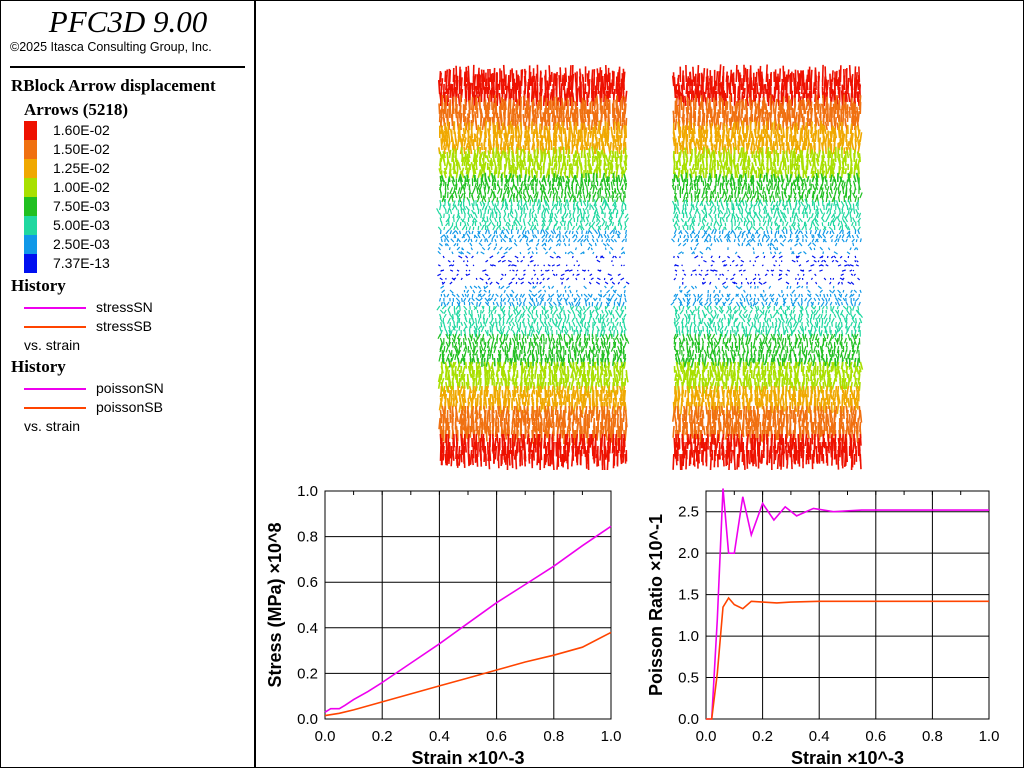 The image size is (1024, 768). I want to click on color-level-label: 7.37E-13, so click(81, 263).